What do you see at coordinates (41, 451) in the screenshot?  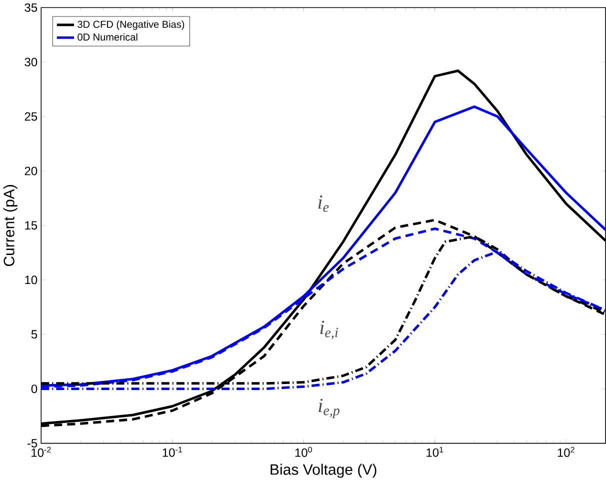 I see `x-tick-label: 10$^{-2}$` at bounding box center [41, 451].